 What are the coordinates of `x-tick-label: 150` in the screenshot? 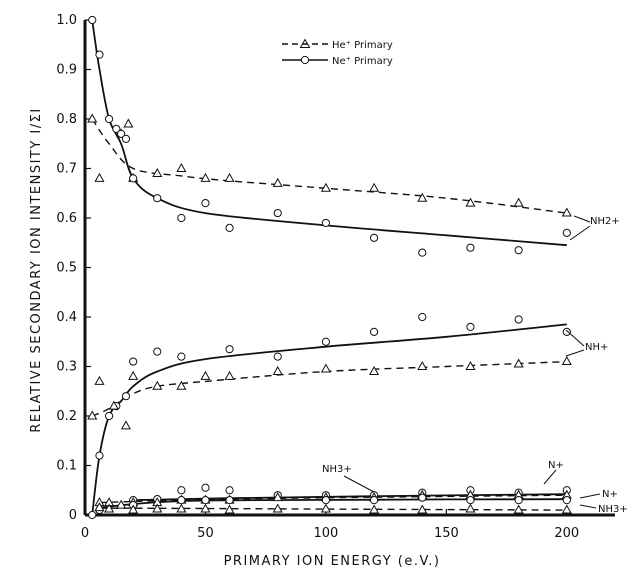 It's located at (446, 533).